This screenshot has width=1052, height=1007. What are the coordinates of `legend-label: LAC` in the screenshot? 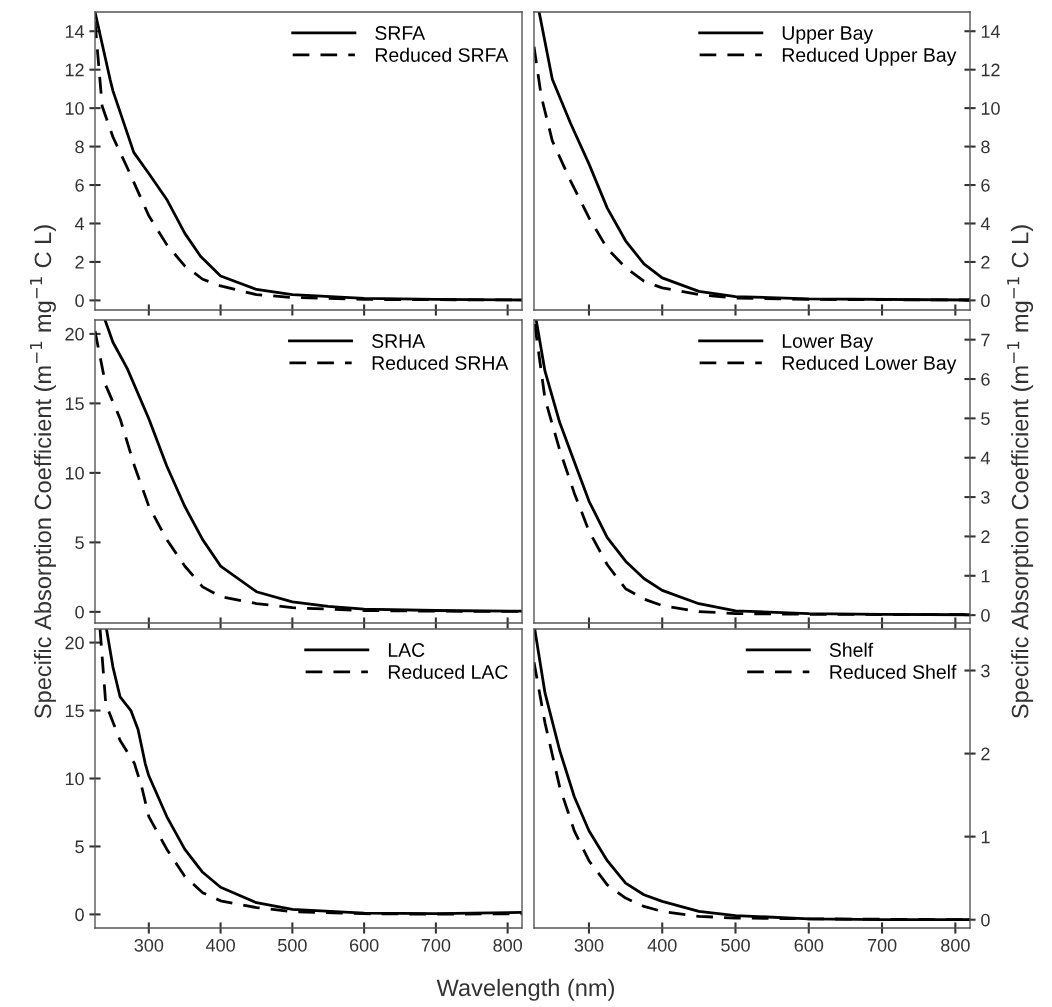 It's located at (406, 650).